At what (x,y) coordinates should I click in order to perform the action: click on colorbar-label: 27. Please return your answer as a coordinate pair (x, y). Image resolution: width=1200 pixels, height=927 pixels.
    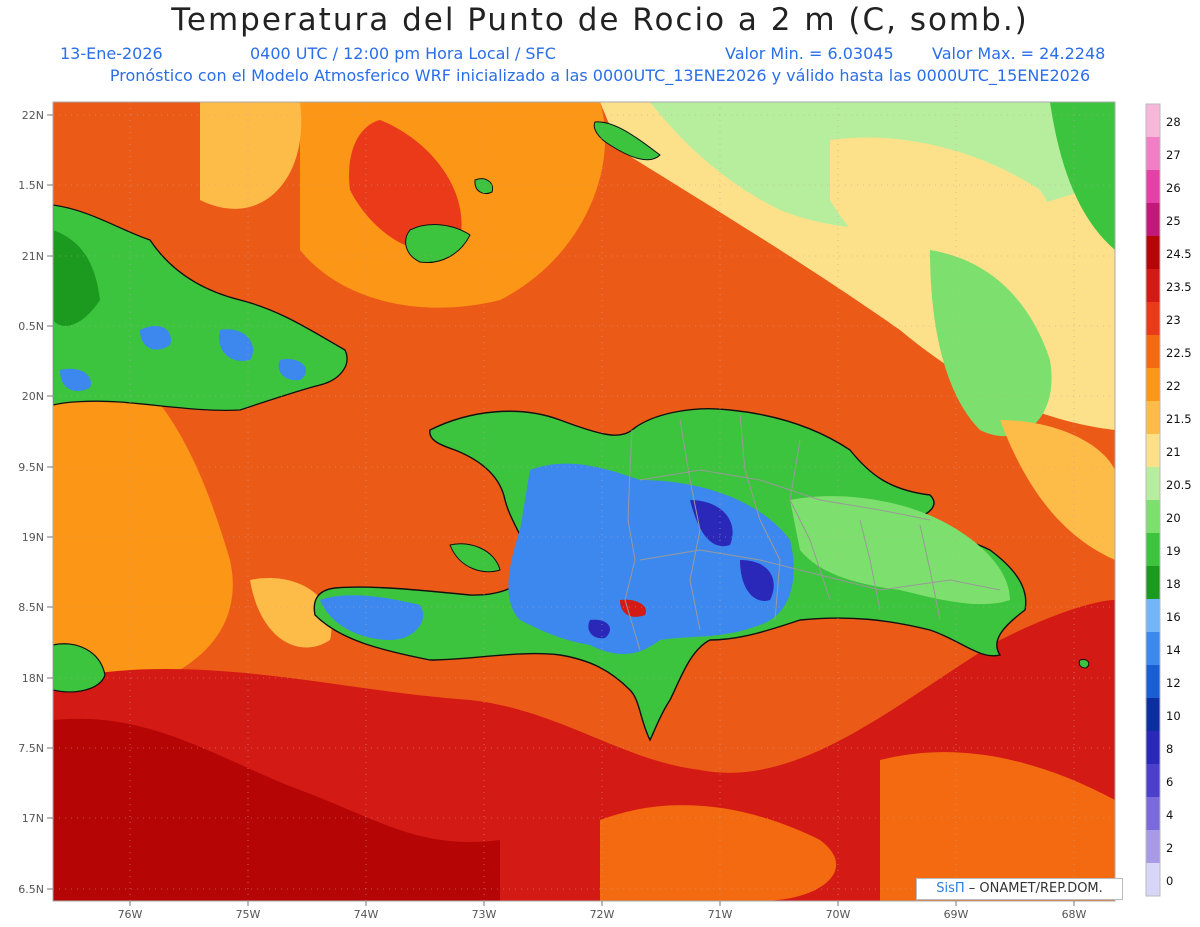
    Looking at the image, I should click on (1173, 155).